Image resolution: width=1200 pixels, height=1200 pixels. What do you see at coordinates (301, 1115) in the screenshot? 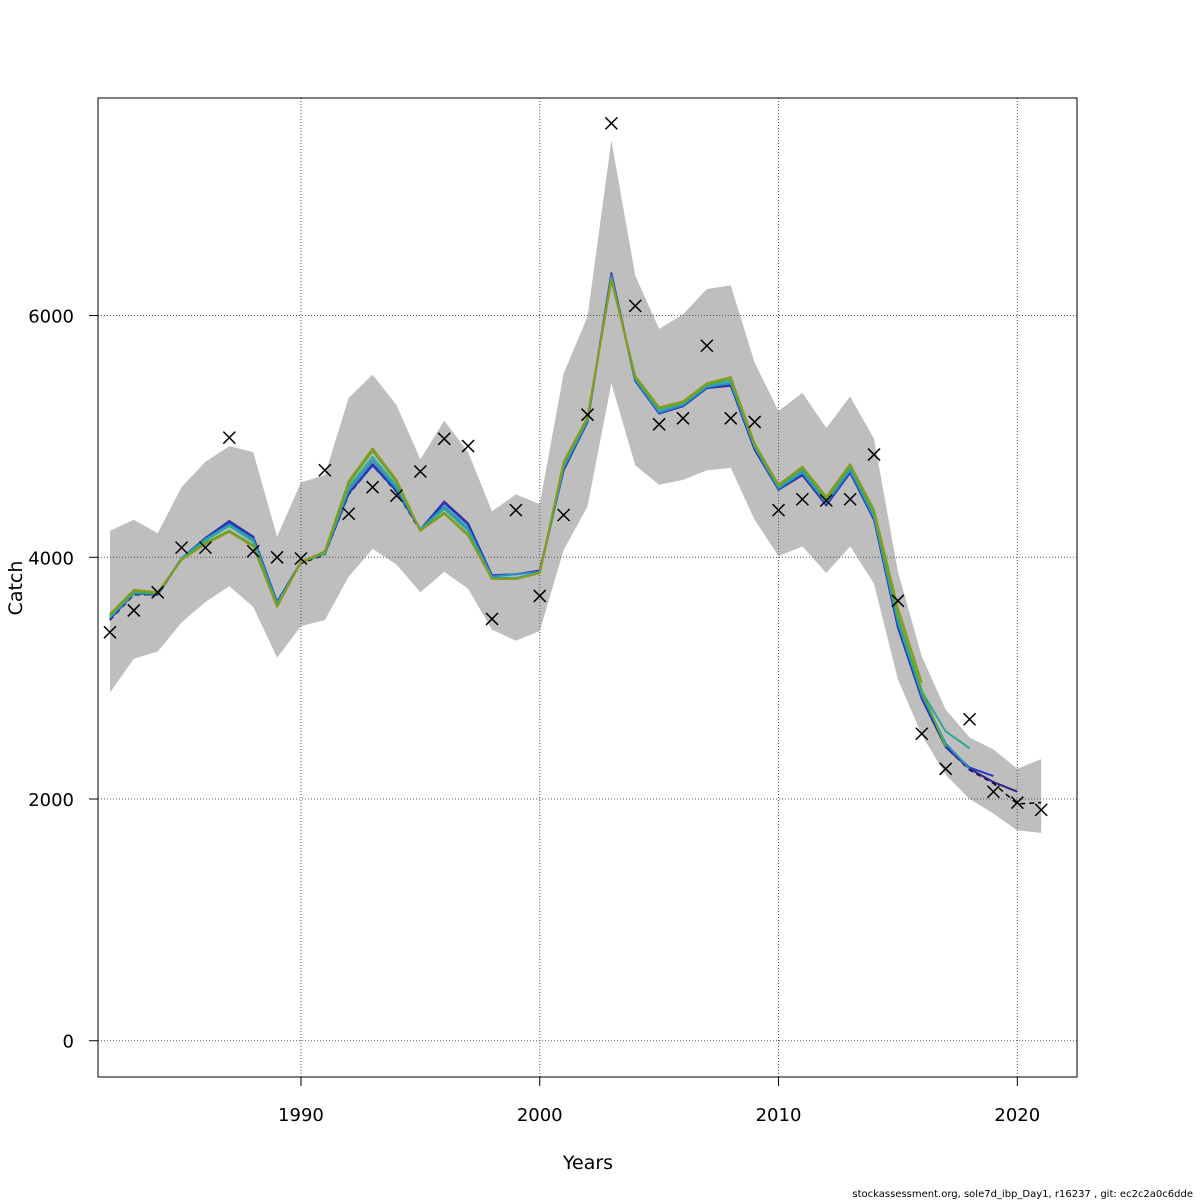
I see `x-tick-label: 1990` at bounding box center [301, 1115].